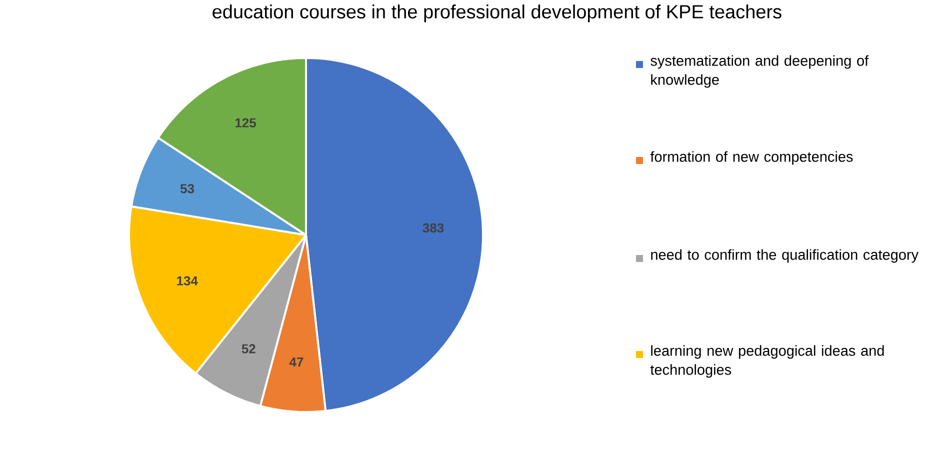 The width and height of the screenshot is (943, 450). I want to click on data-label: 53, so click(187, 189).